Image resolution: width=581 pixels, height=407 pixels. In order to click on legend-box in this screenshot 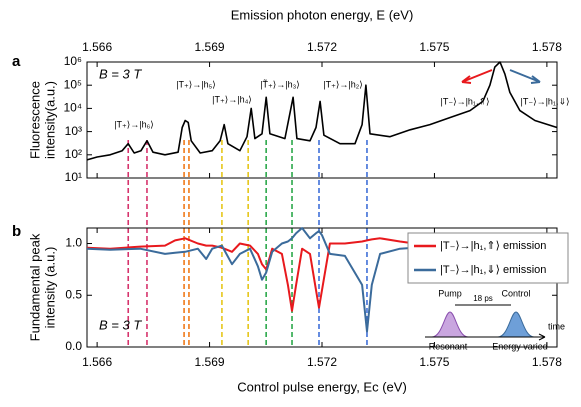, I will do `click(488, 258)`.